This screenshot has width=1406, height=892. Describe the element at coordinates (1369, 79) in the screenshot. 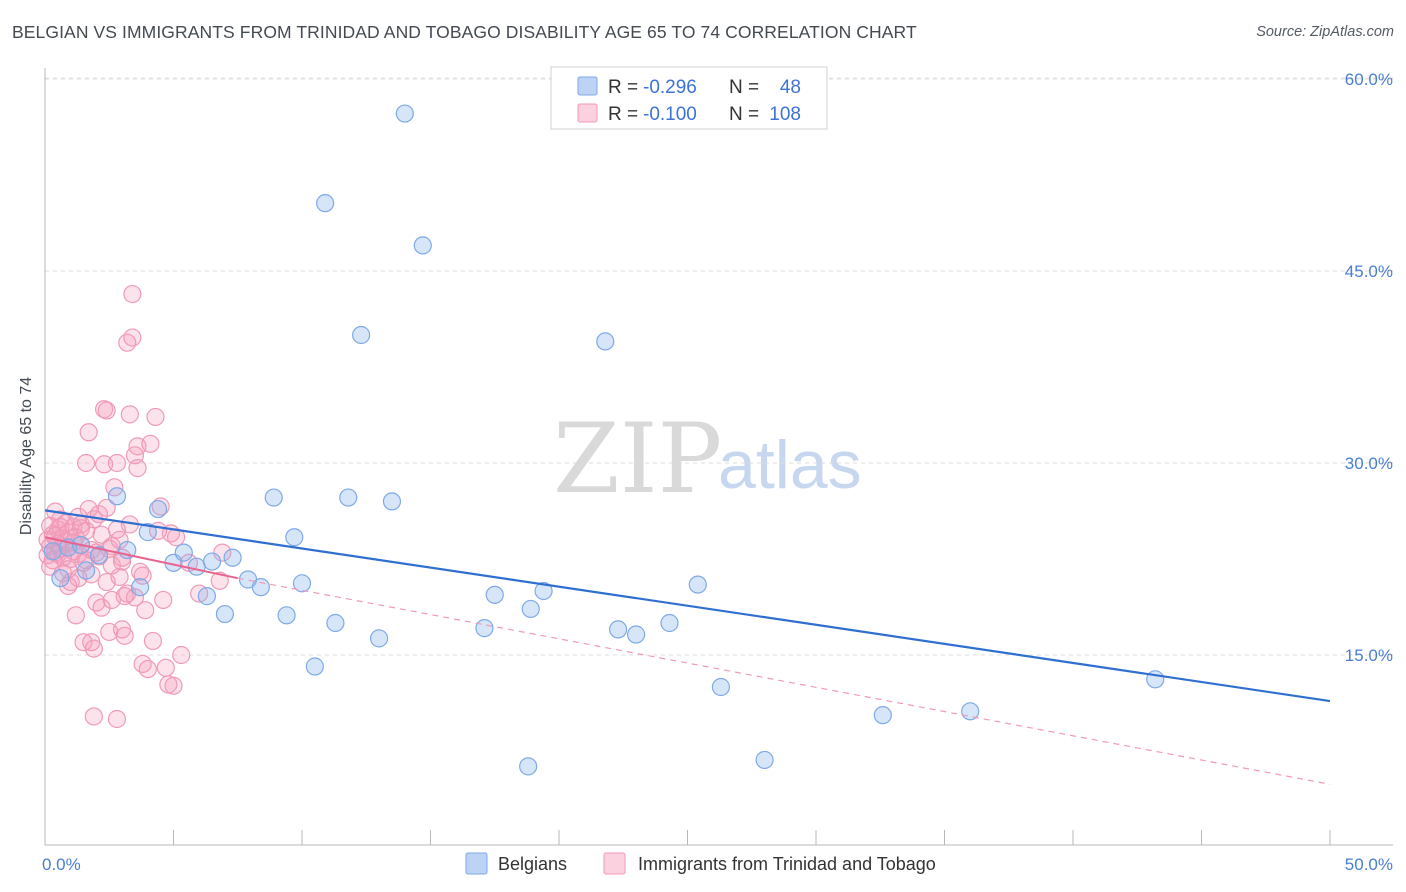

I see `y-tick-label: 60.0%` at that location.